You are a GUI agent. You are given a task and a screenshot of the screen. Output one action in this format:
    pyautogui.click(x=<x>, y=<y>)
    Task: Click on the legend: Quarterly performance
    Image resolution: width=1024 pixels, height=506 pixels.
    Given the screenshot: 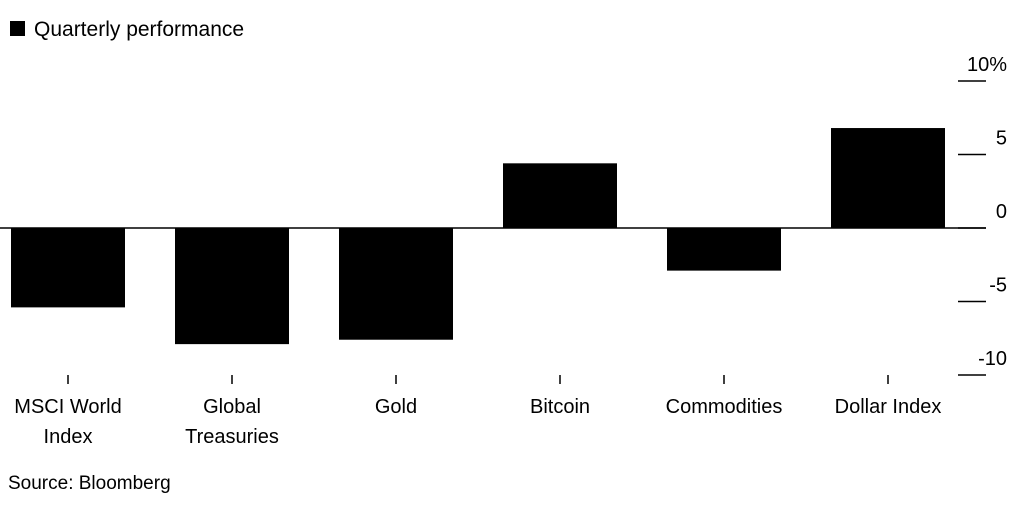 What is the action you would take?
    pyautogui.click(x=127, y=29)
    